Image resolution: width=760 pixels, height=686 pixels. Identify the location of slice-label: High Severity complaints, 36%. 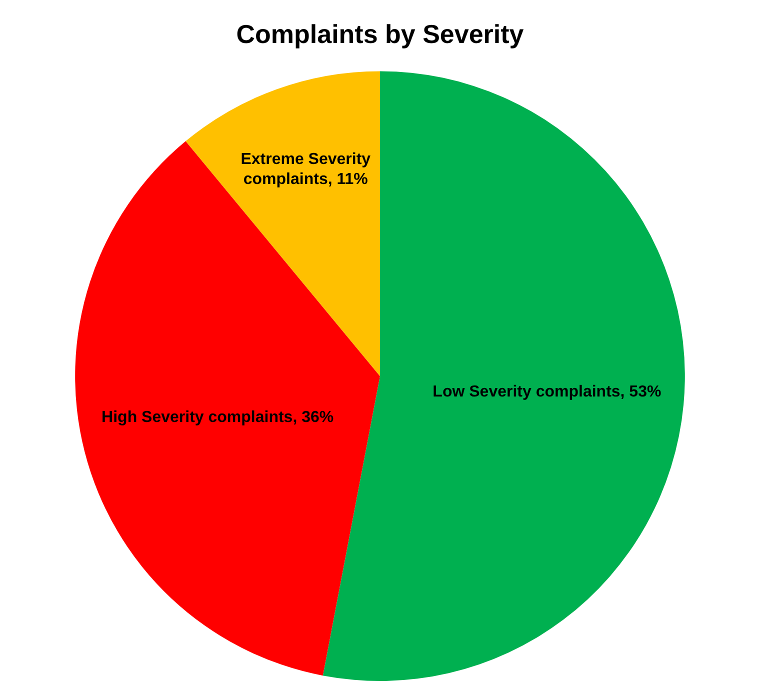
(218, 417).